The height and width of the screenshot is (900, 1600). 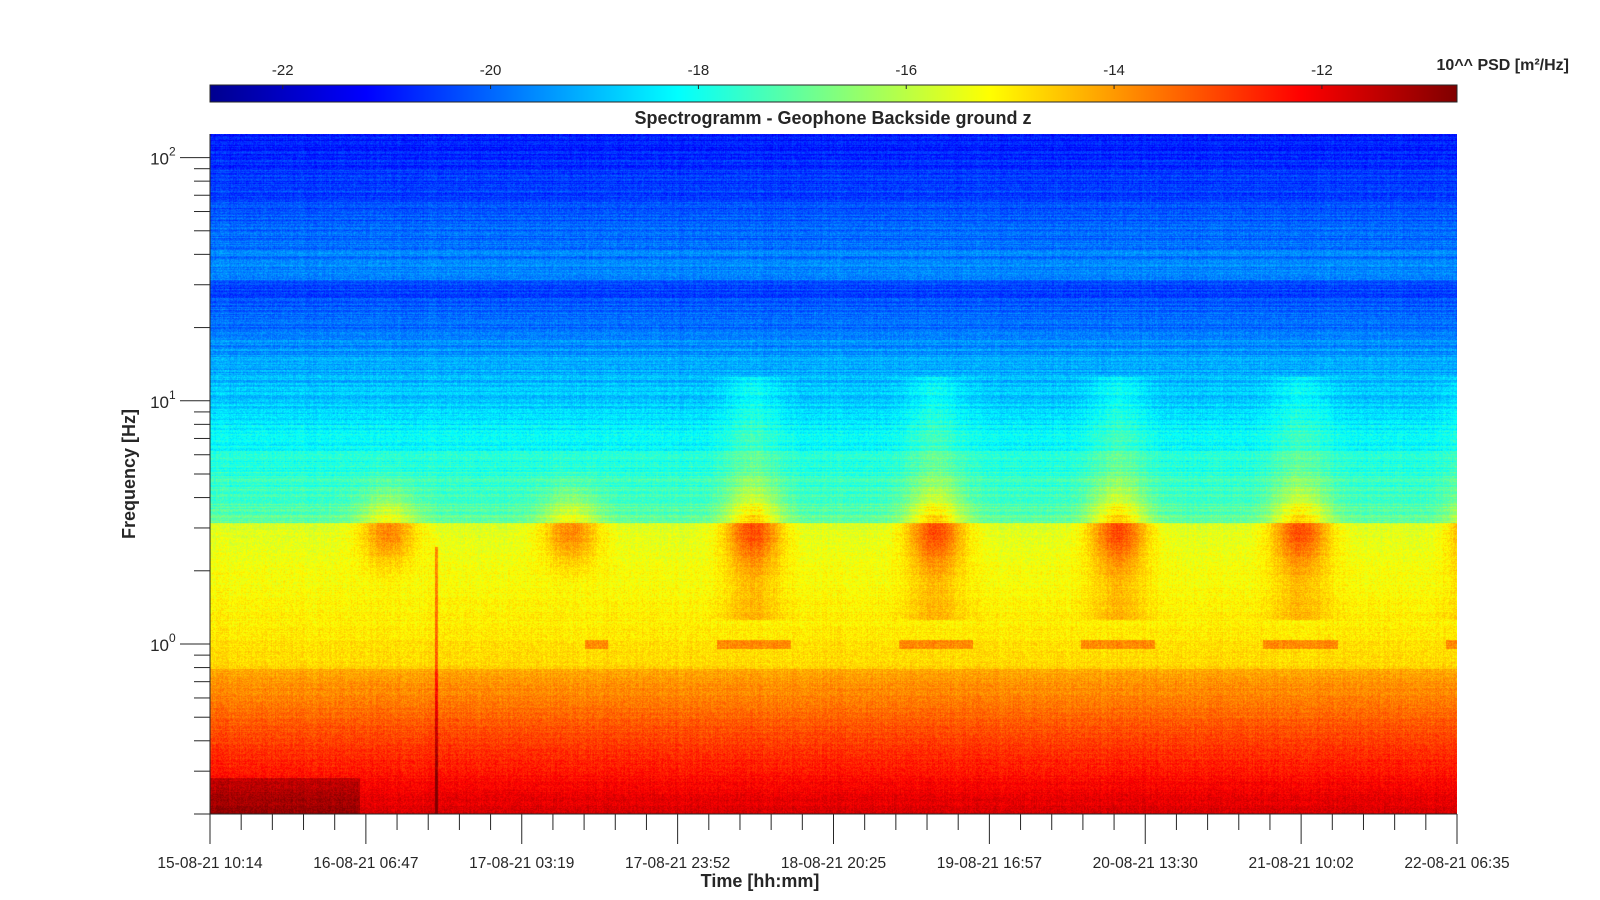 I want to click on colorbar-tick-label: -16, so click(x=906, y=70).